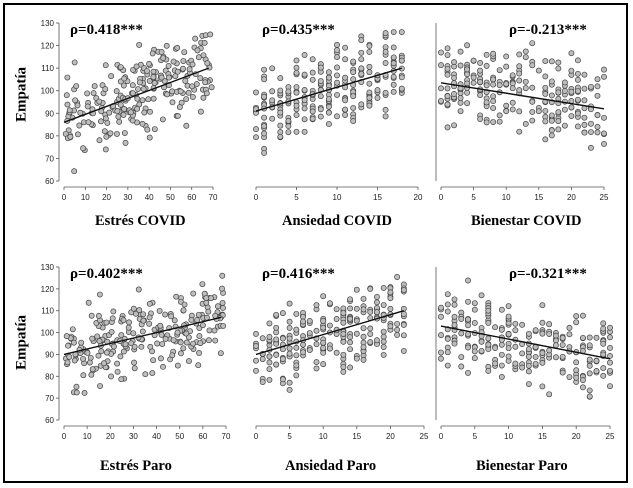 The height and width of the screenshot is (488, 633). What do you see at coordinates (48, 91) in the screenshot?
I see `y-tick-label: 100` at bounding box center [48, 91].